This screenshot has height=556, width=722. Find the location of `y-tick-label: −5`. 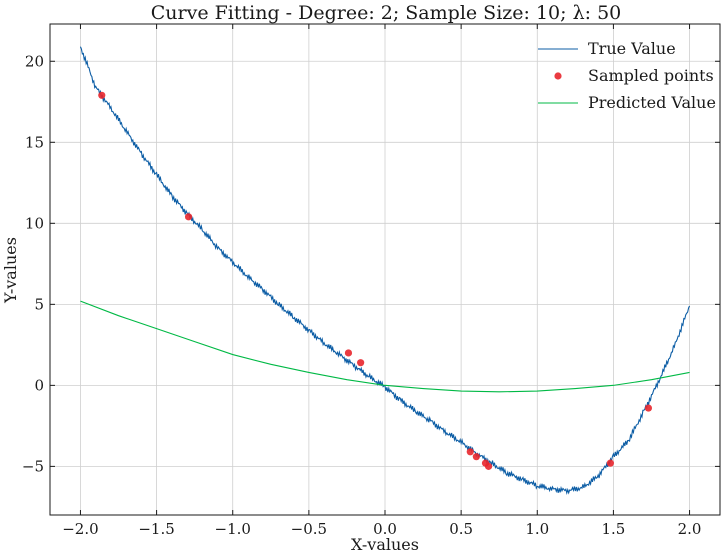

y-tick-label: −5 is located at coordinates (33, 466).